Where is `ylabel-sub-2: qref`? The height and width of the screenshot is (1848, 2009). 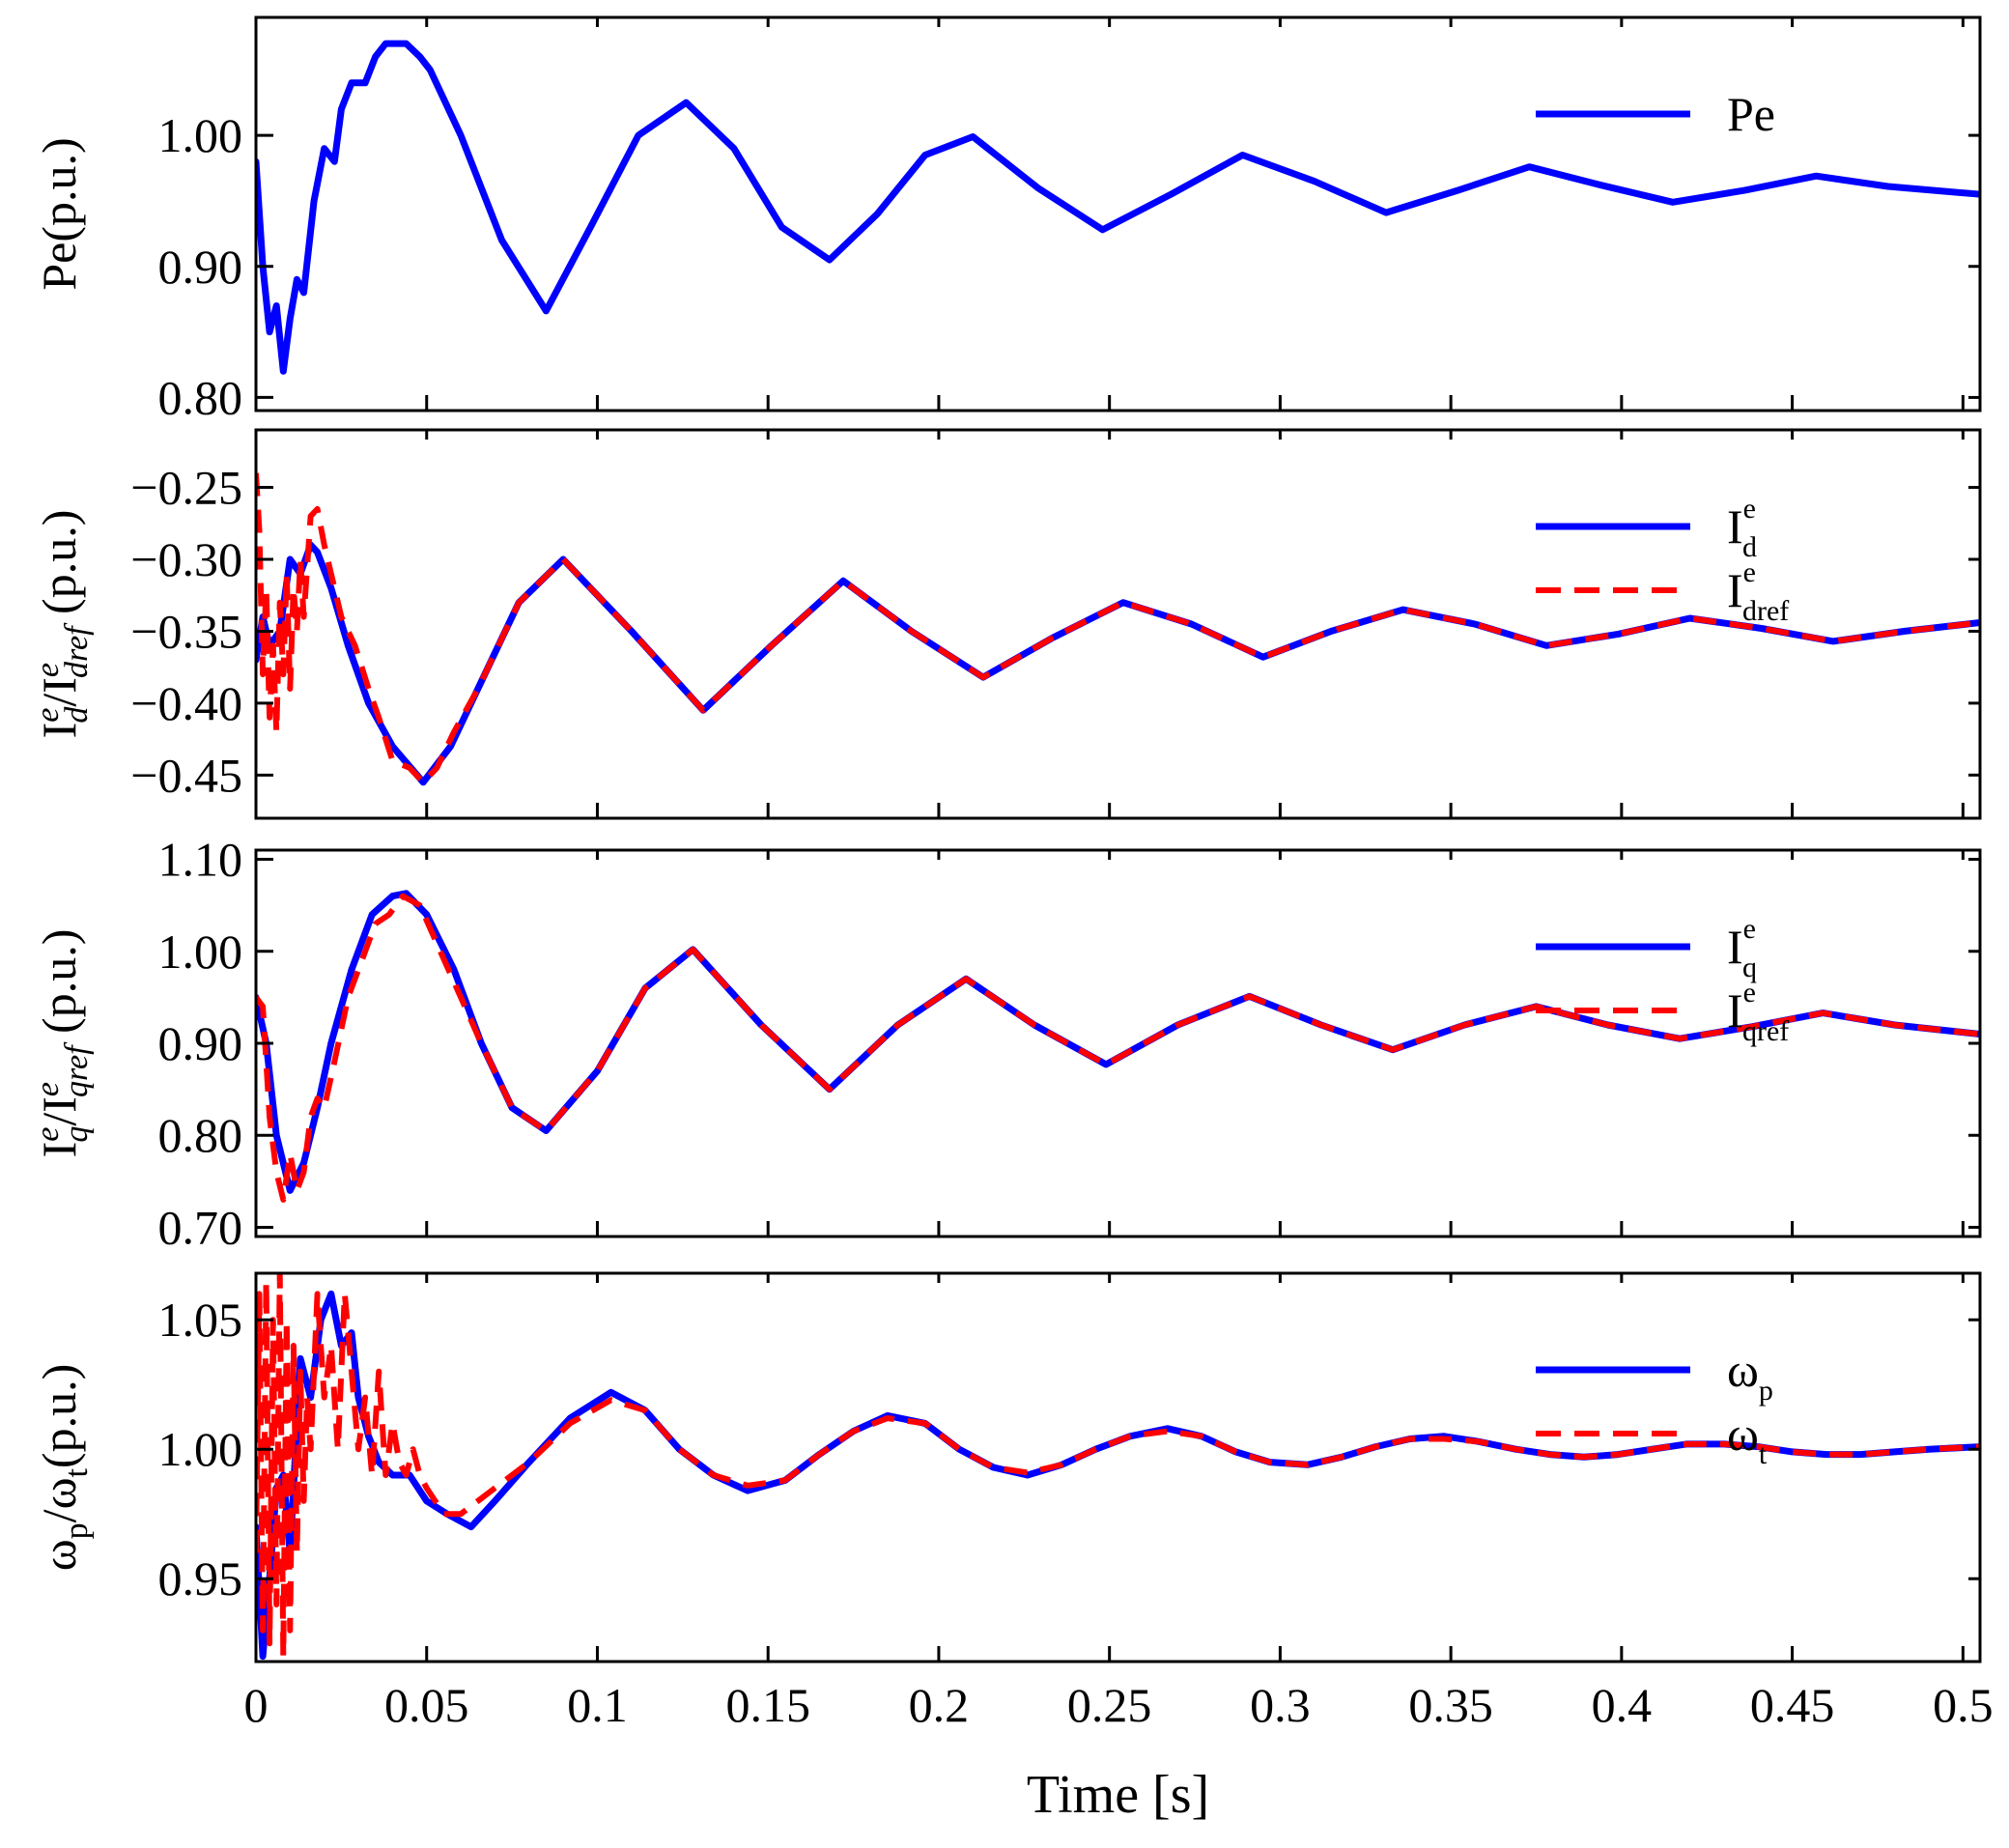
ylabel-sub-2: qref is located at coordinates (77, 1069).